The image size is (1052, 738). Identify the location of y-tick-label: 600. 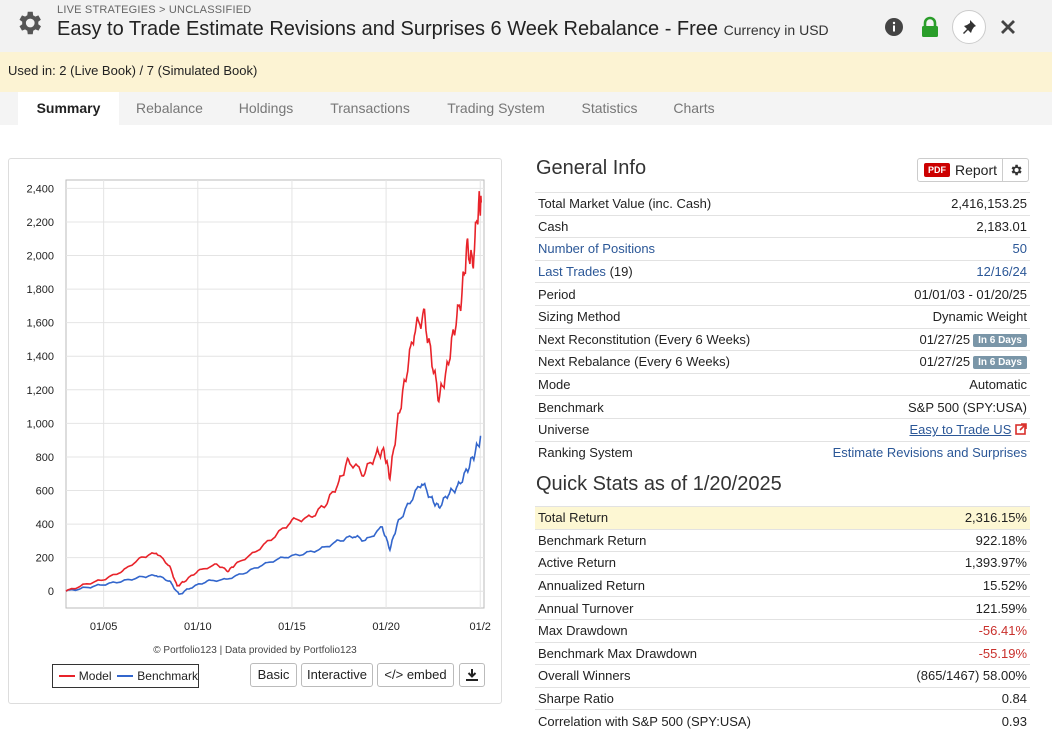
(45, 492).